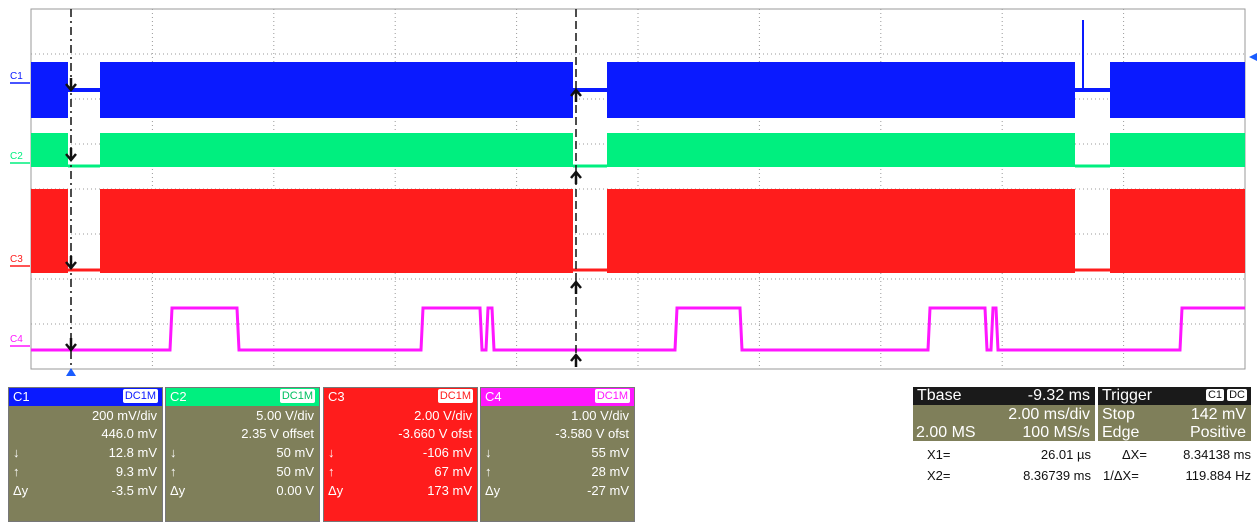 The image size is (1257, 525). I want to click on cursor-up-value: 9.3 mV, so click(136, 471).